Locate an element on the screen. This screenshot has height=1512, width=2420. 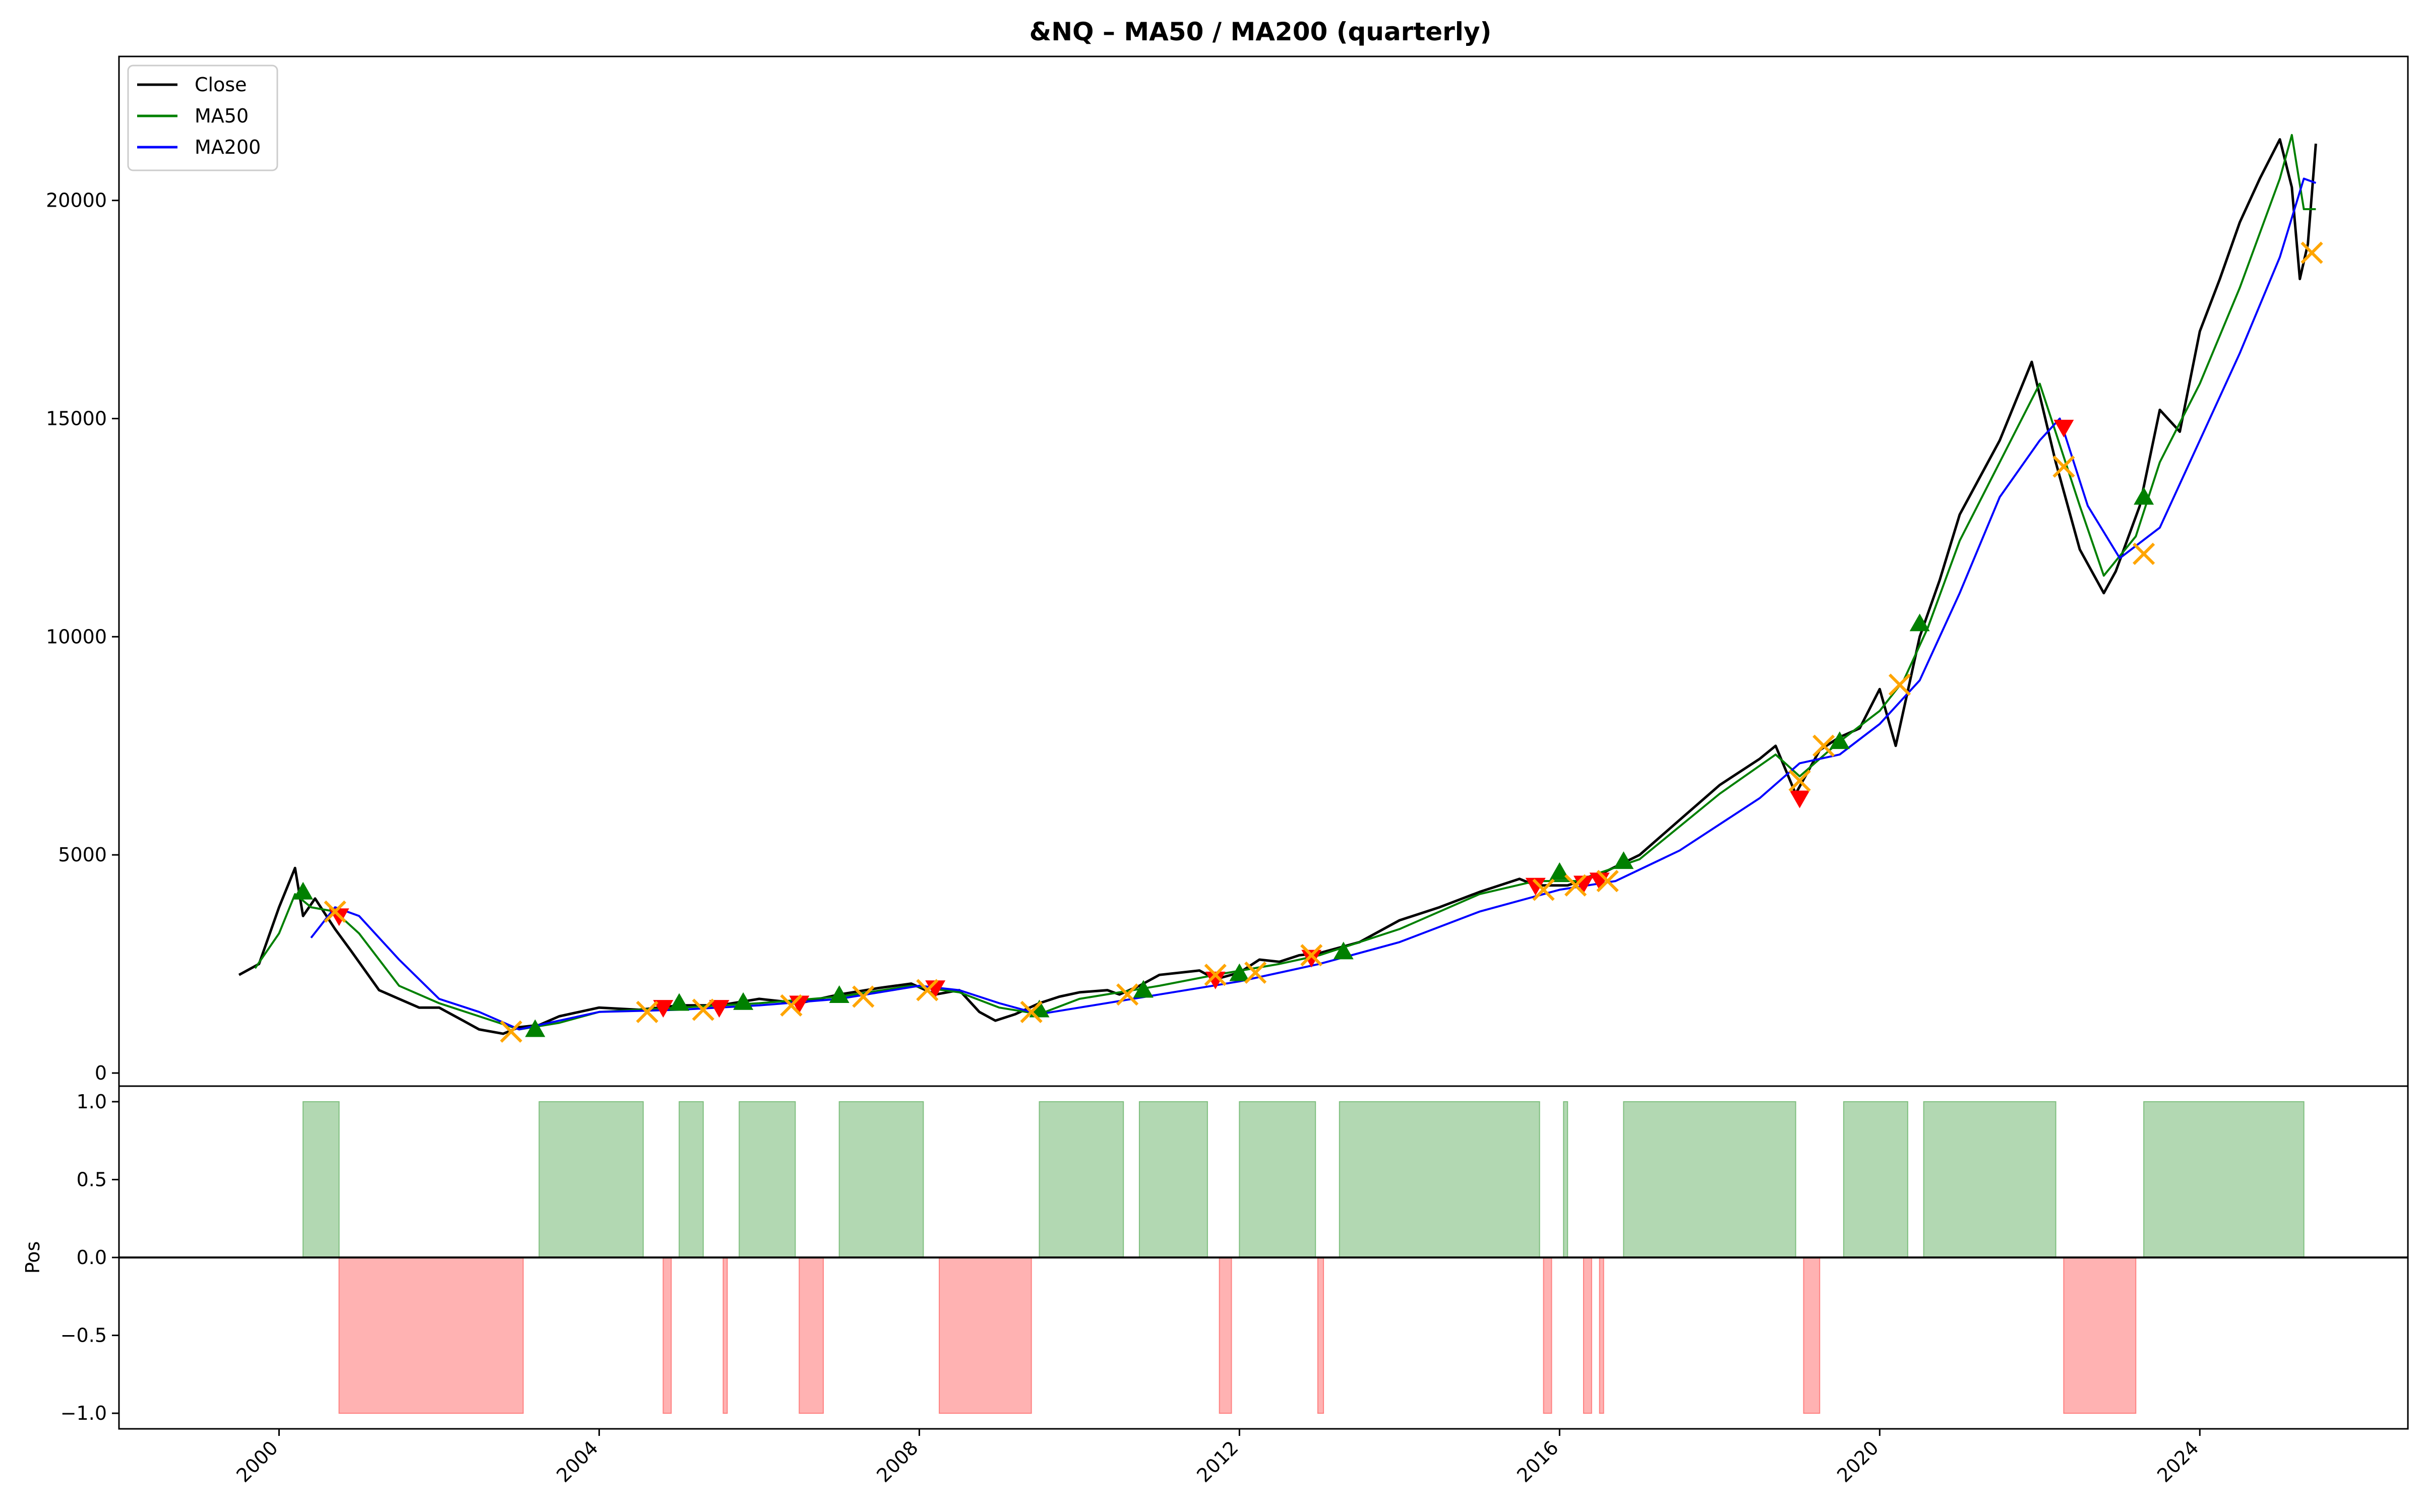
legend-label-ma200: MA200 is located at coordinates (228, 147).